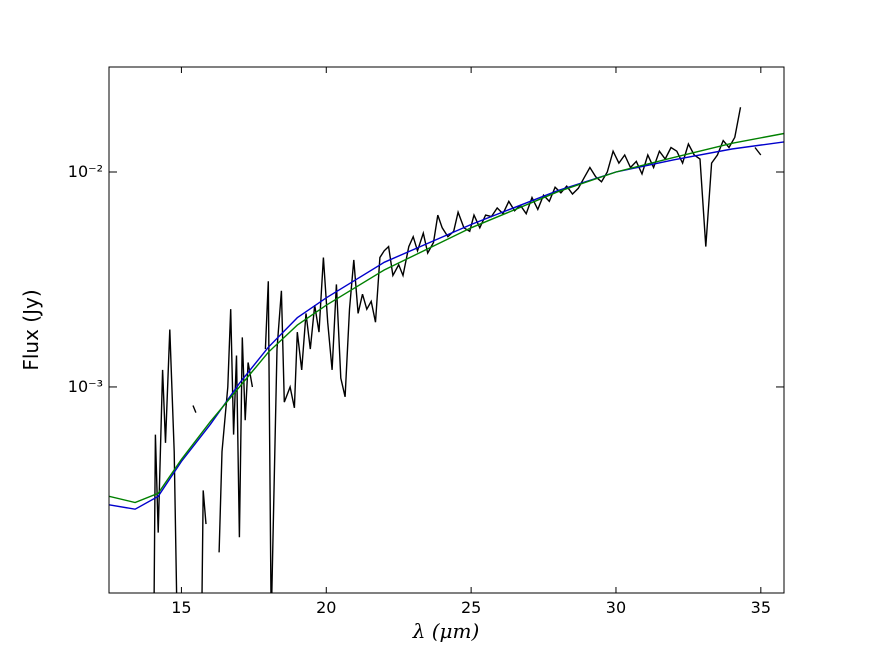 Image resolution: width=872 pixels, height=658 pixels. What do you see at coordinates (85, 386) in the screenshot?
I see `y-tick-label: 10⁻³` at bounding box center [85, 386].